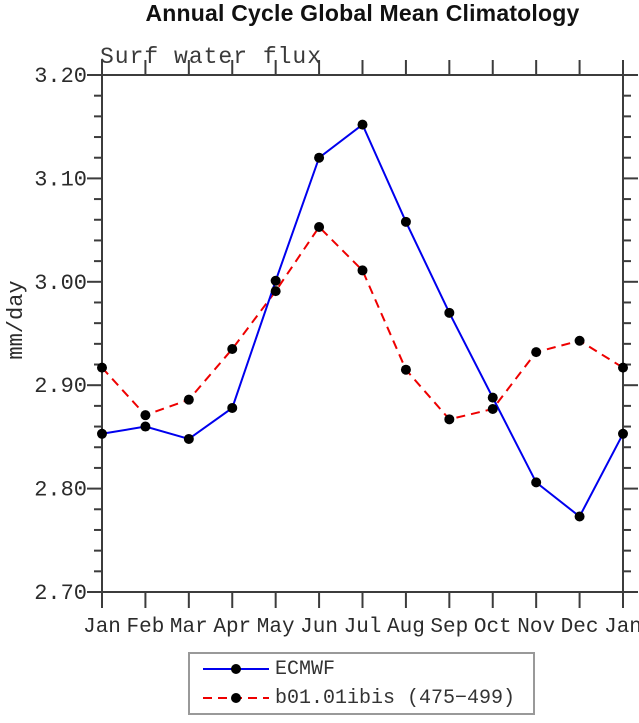  What do you see at coordinates (60, 386) in the screenshot?
I see `y-tick-label: 2.90` at bounding box center [60, 386].